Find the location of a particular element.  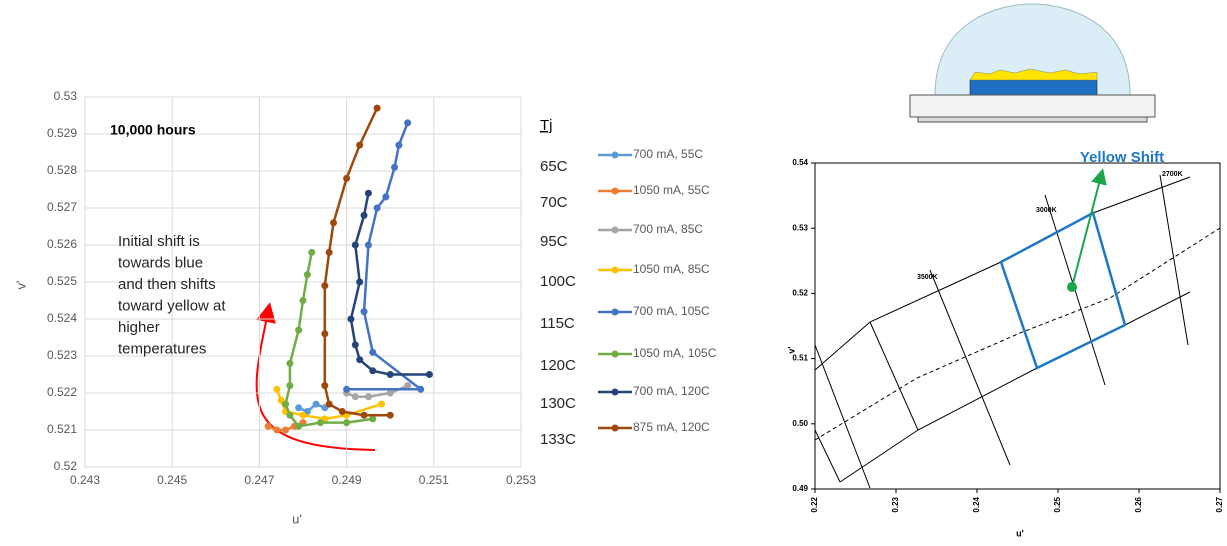

annotation: Yellow Shift is located at coordinates (1122, 157).